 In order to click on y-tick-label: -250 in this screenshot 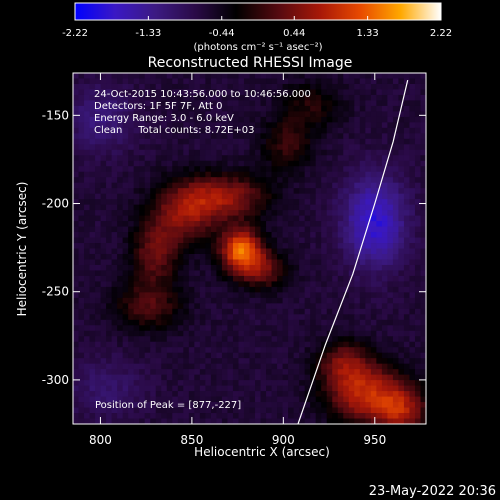, I will do `click(55, 292)`.